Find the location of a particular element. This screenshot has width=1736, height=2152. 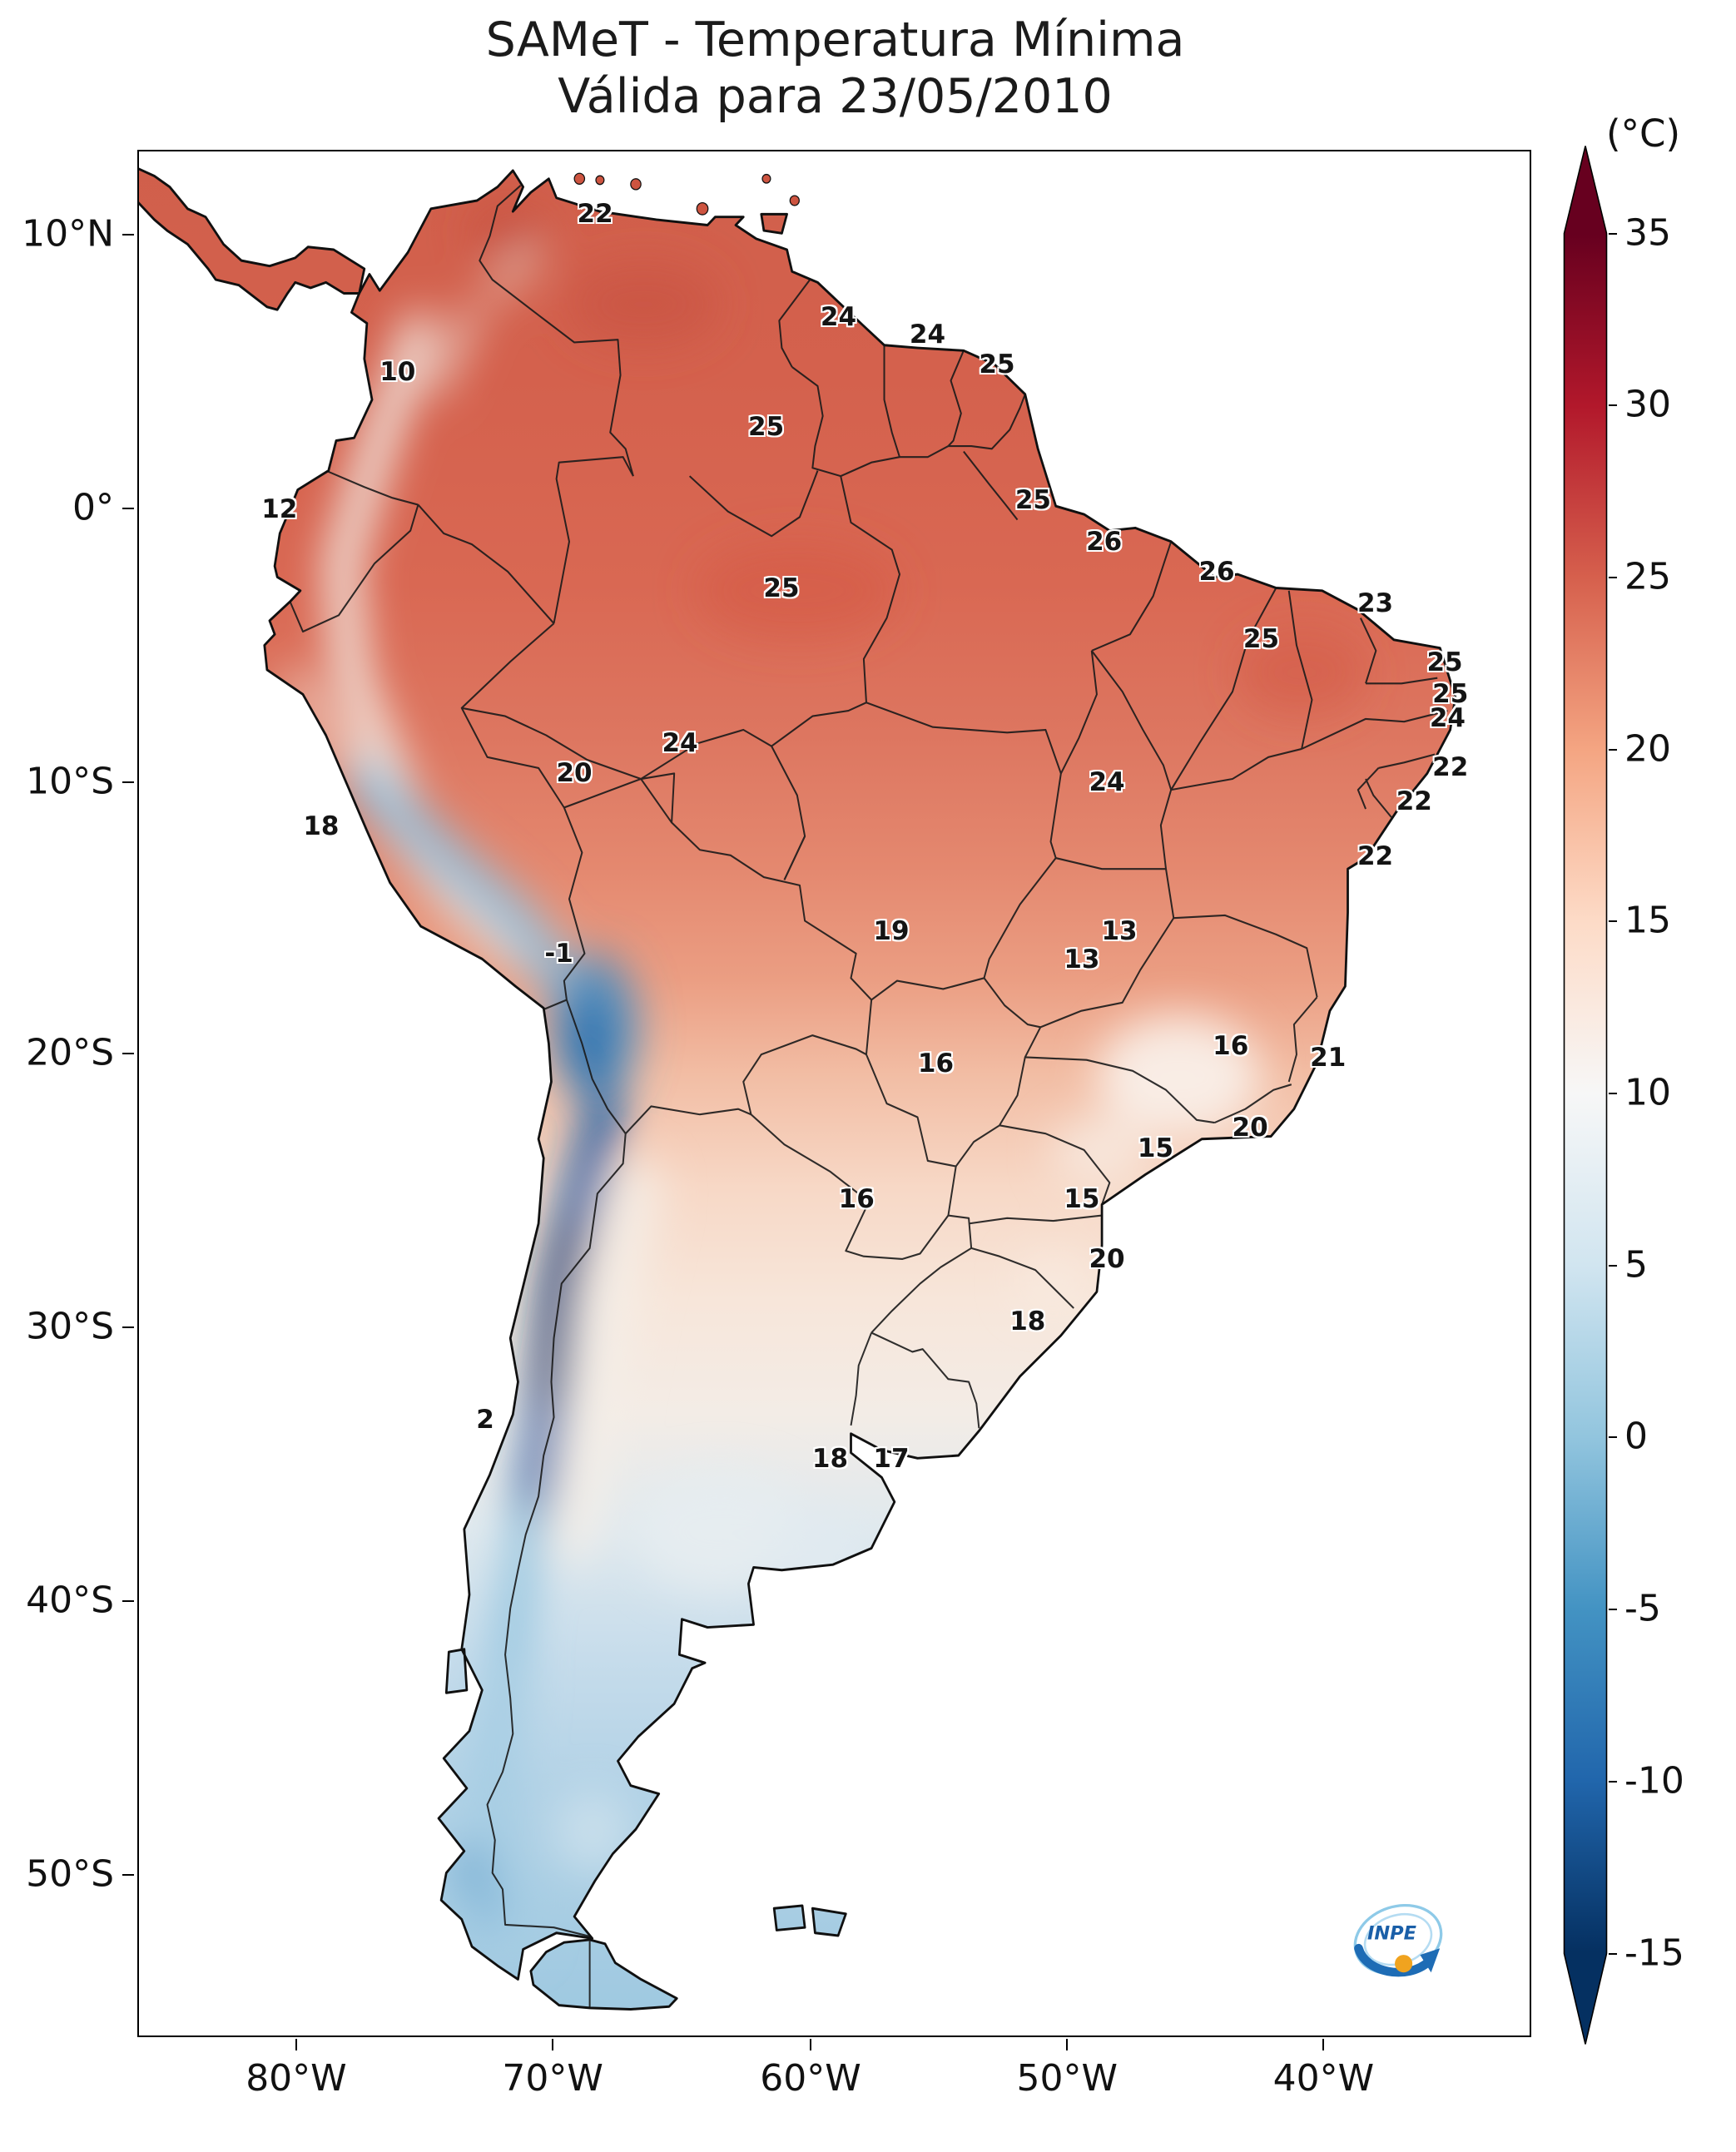

colorbar-tick-label: 15 is located at coordinates (1647, 920).